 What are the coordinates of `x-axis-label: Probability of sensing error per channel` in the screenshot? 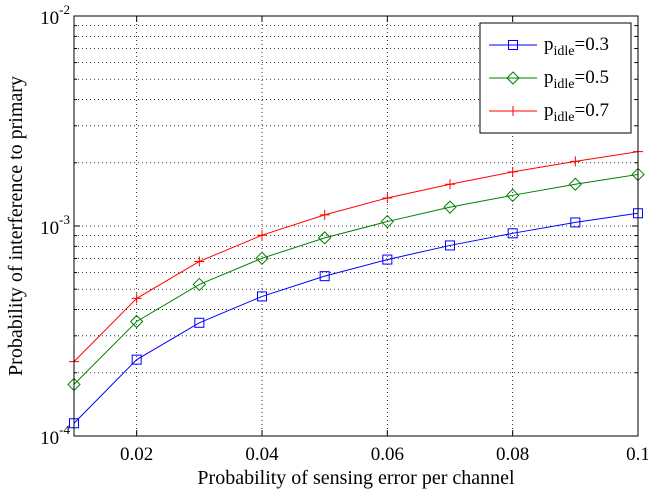 It's located at (356, 478).